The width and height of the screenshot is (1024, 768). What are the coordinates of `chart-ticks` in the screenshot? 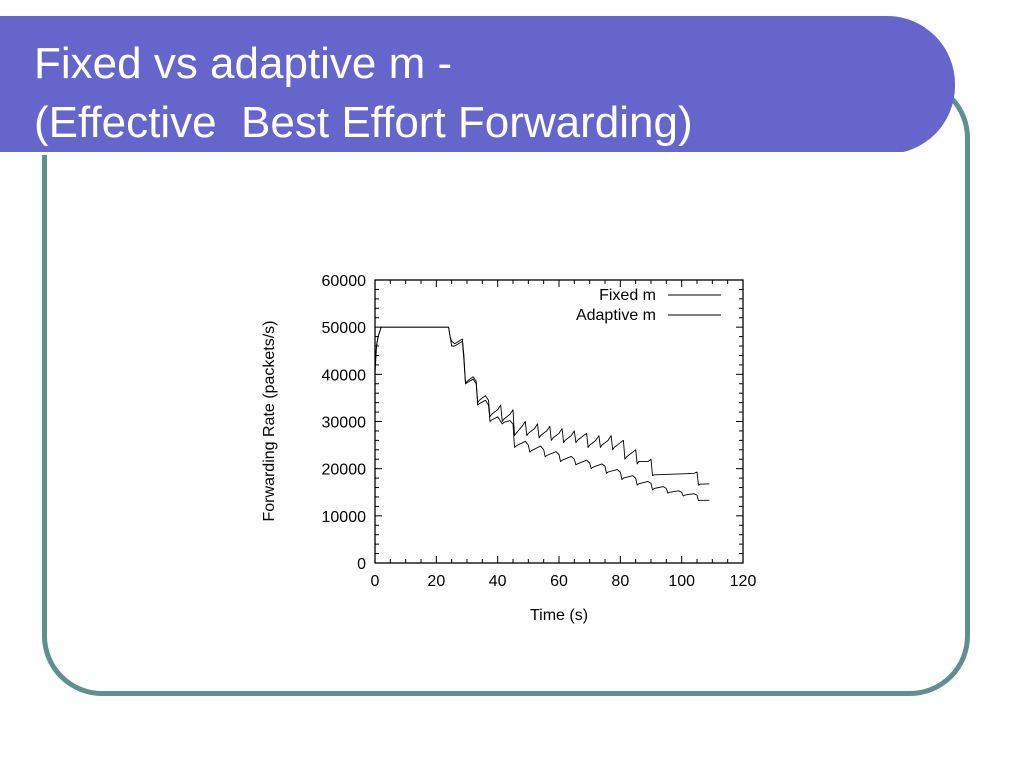 It's located at (559, 421).